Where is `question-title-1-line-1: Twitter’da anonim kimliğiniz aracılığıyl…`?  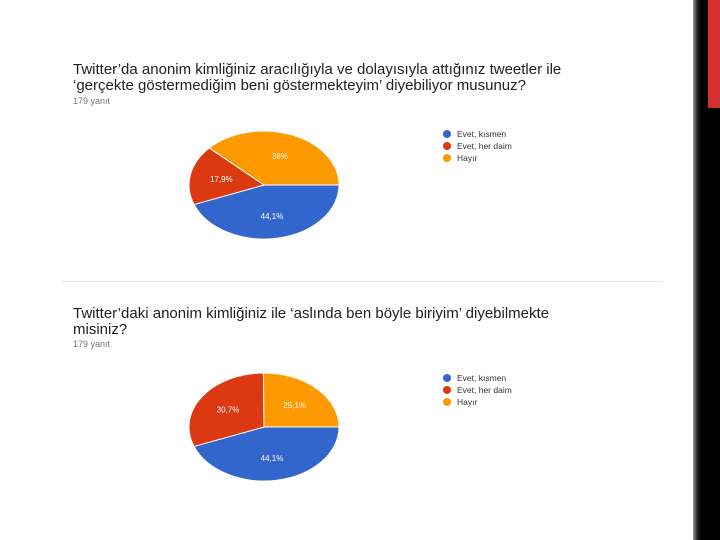 question-title-1-line-1: Twitter’da anonim kimliğiniz aracılığıyl… is located at coordinates (317, 69).